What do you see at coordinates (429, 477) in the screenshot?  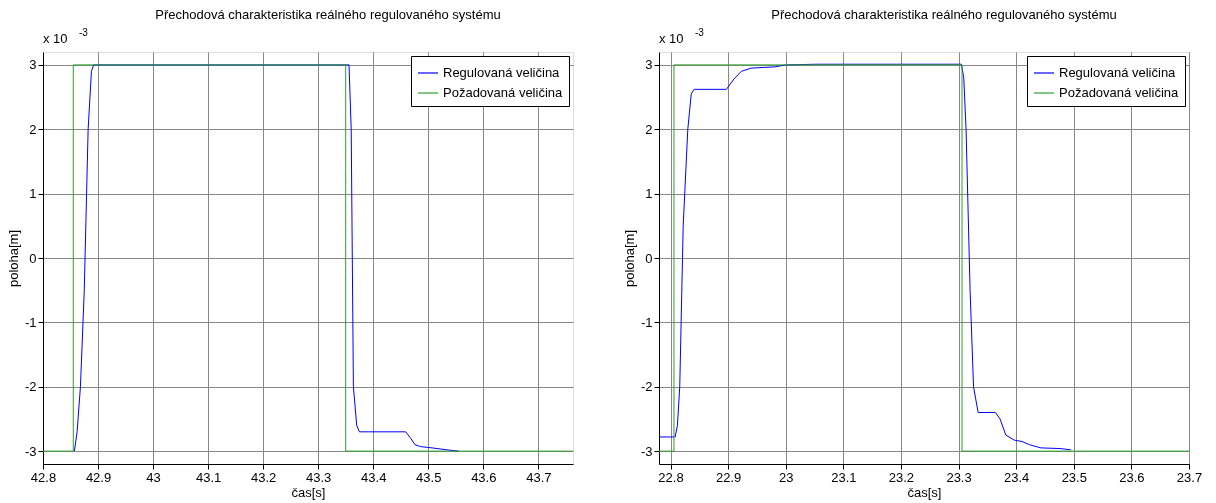 I see `x-tick-label: 43.5` at bounding box center [429, 477].